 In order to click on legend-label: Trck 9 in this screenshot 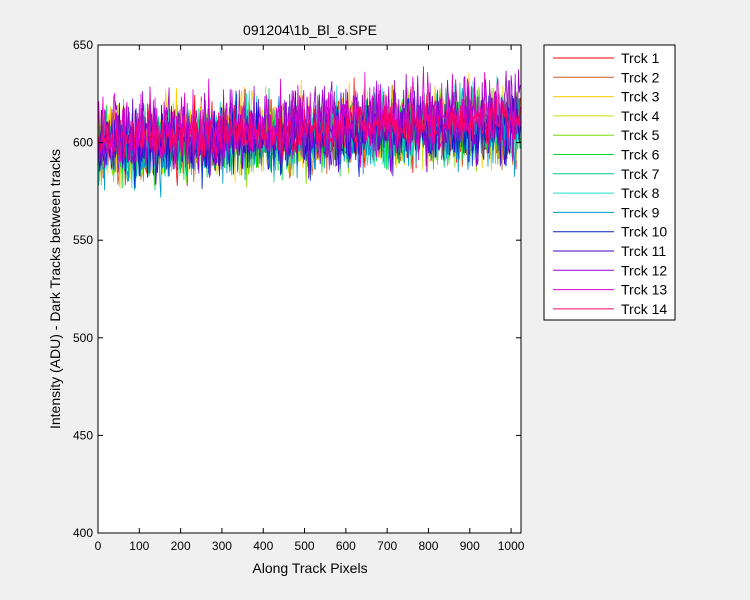, I will do `click(640, 212)`.